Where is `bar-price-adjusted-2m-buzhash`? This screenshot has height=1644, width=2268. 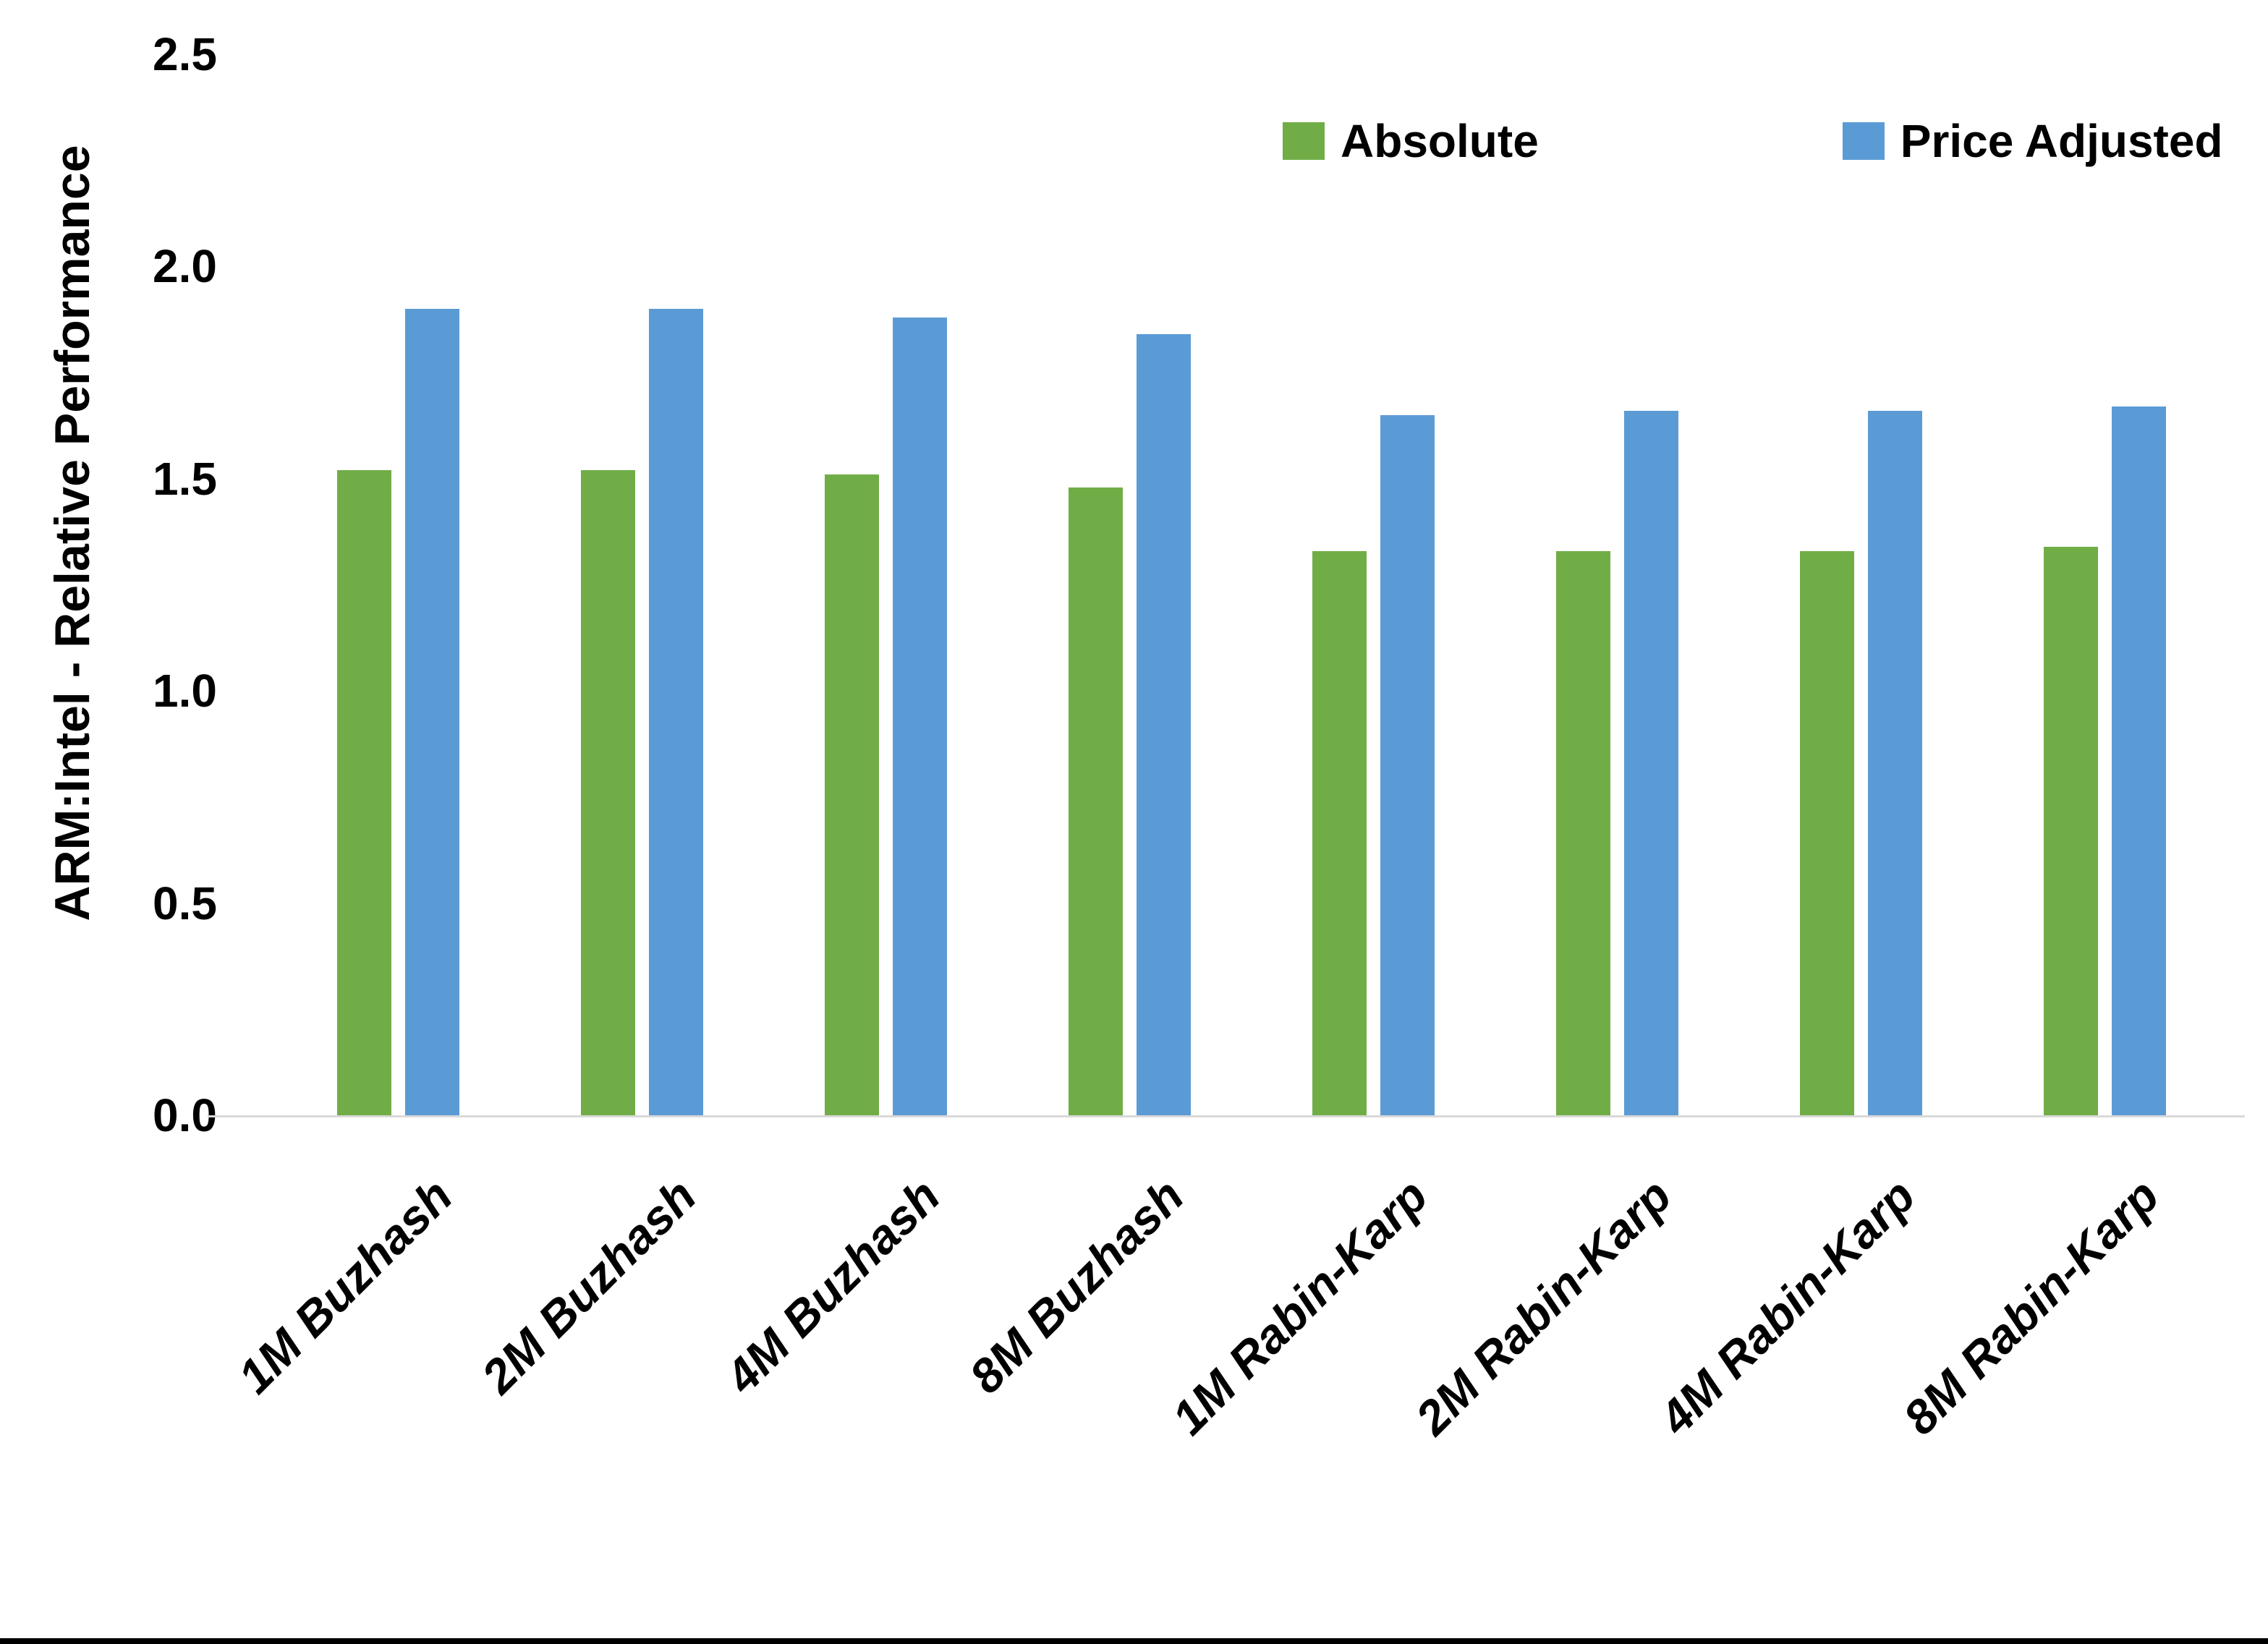 bar-price-adjusted-2m-buzhash is located at coordinates (676, 712).